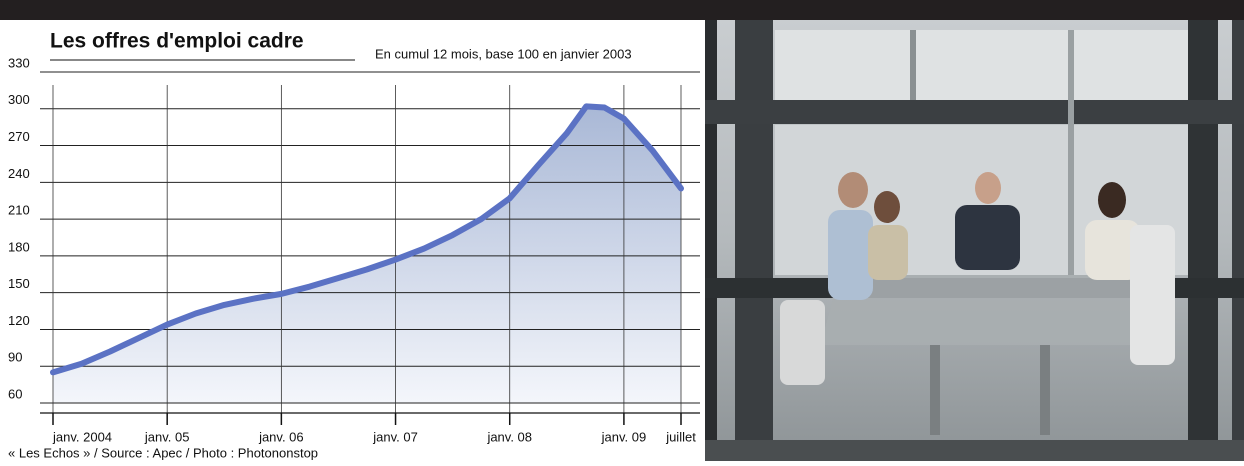  What do you see at coordinates (15, 357) in the screenshot?
I see `y-tick-label: 90` at bounding box center [15, 357].